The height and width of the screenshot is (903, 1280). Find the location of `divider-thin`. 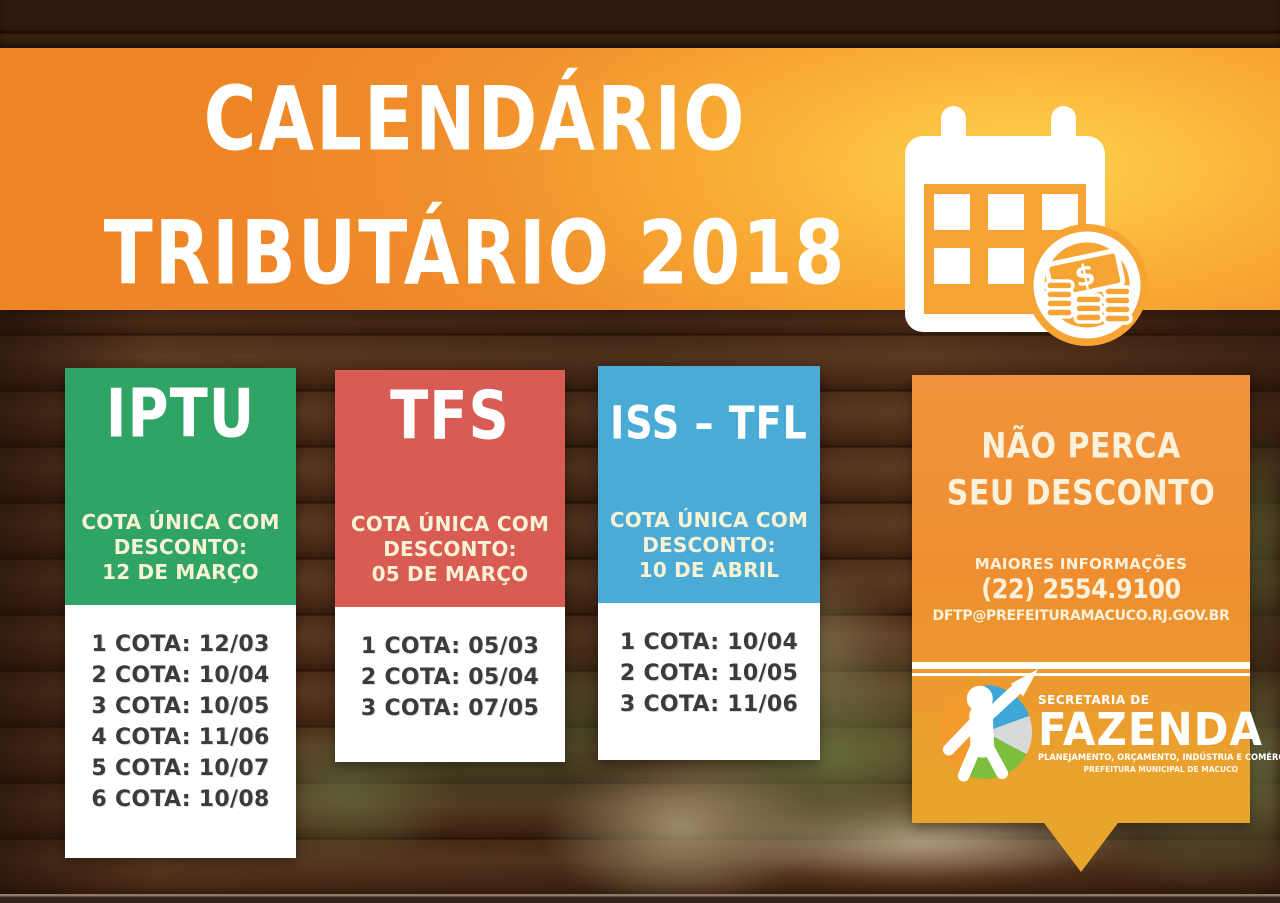

divider-thin is located at coordinates (1081, 674).